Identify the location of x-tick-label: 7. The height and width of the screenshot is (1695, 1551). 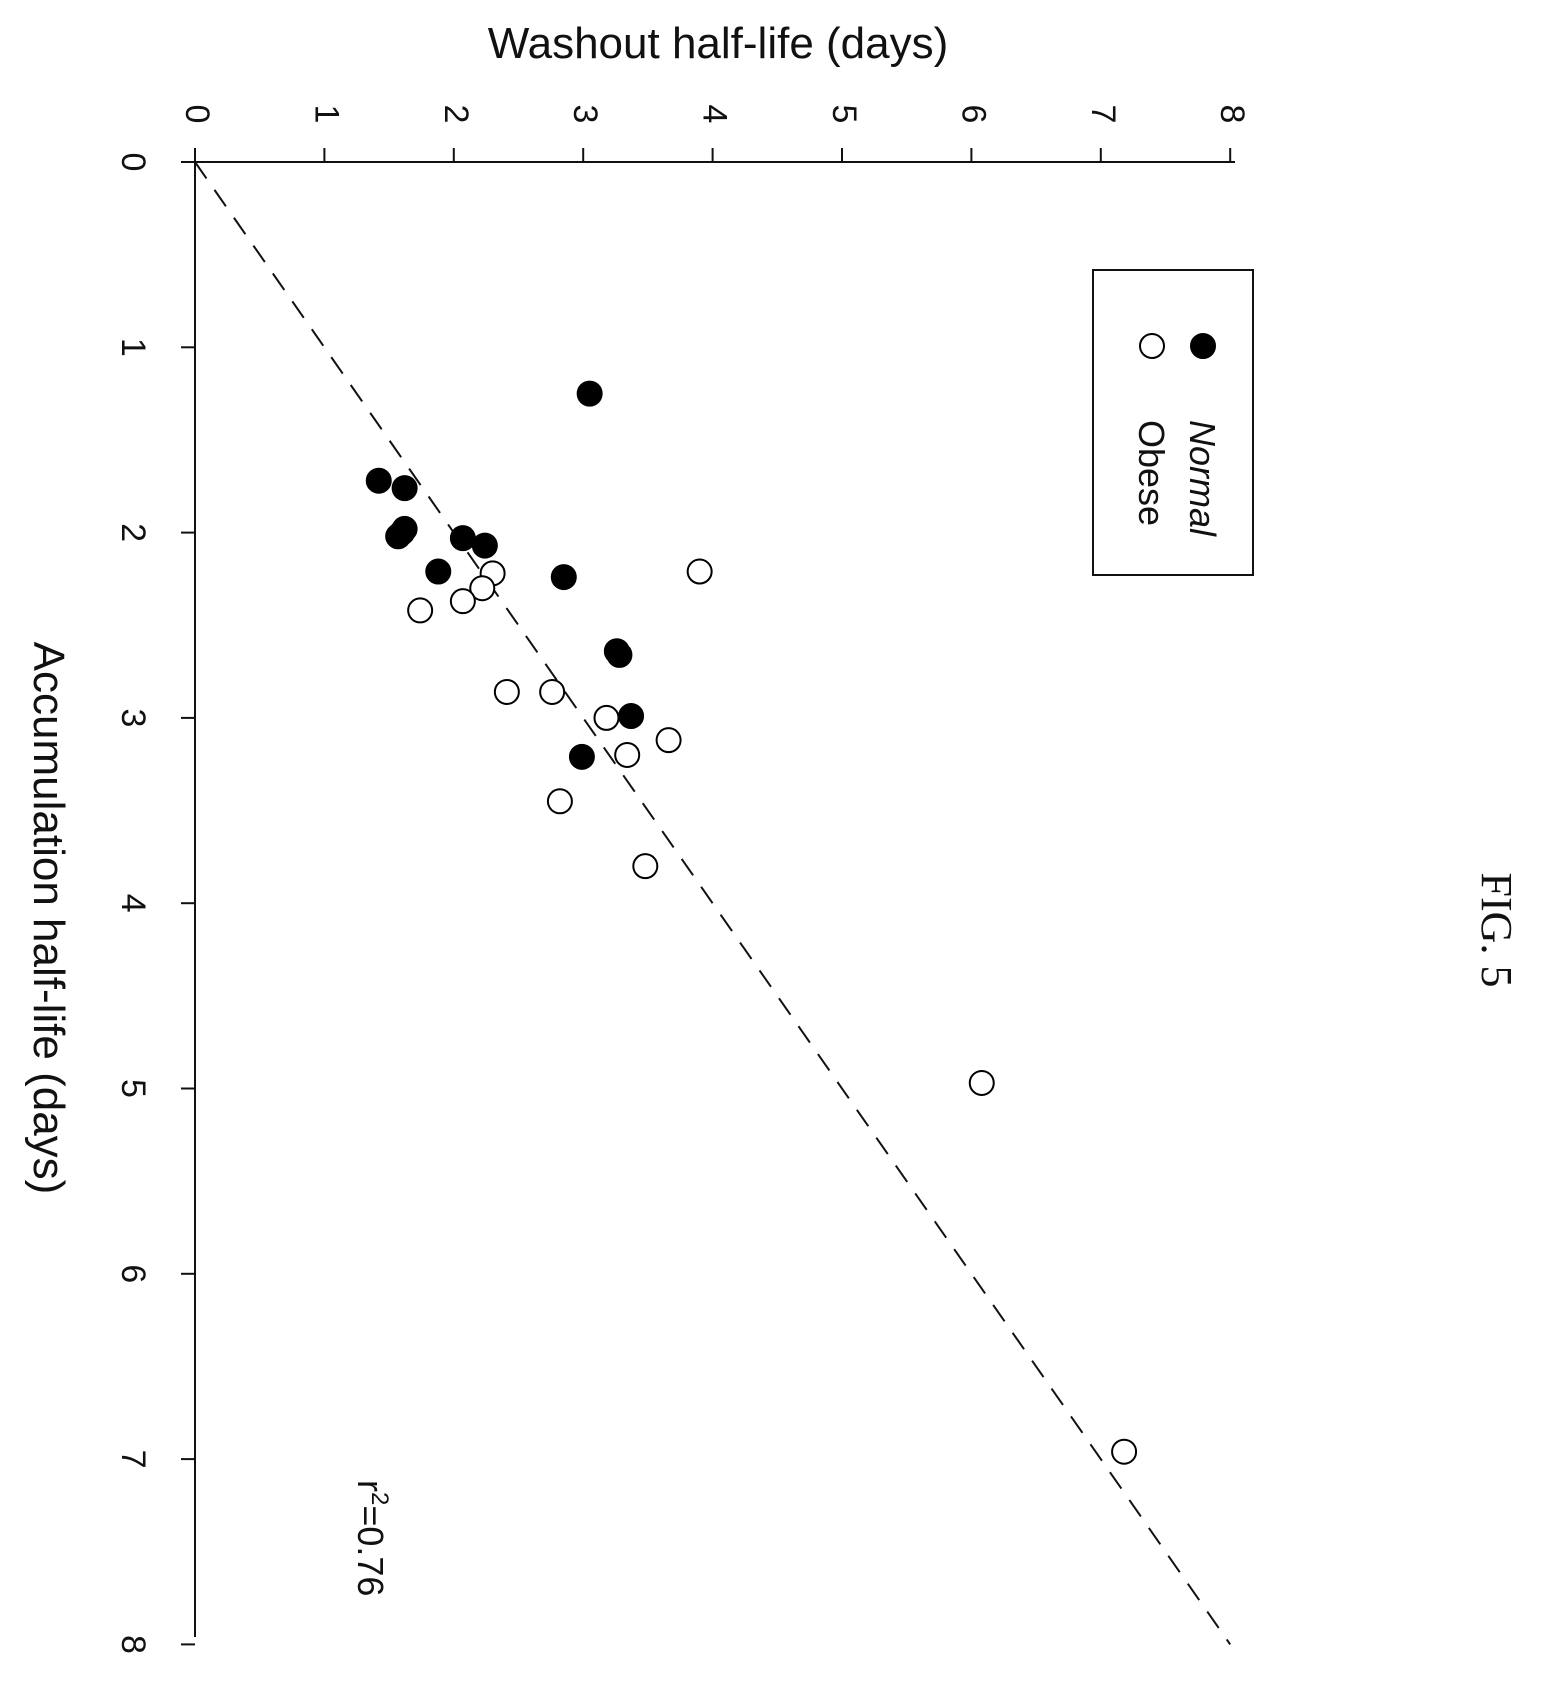
(133, 1459).